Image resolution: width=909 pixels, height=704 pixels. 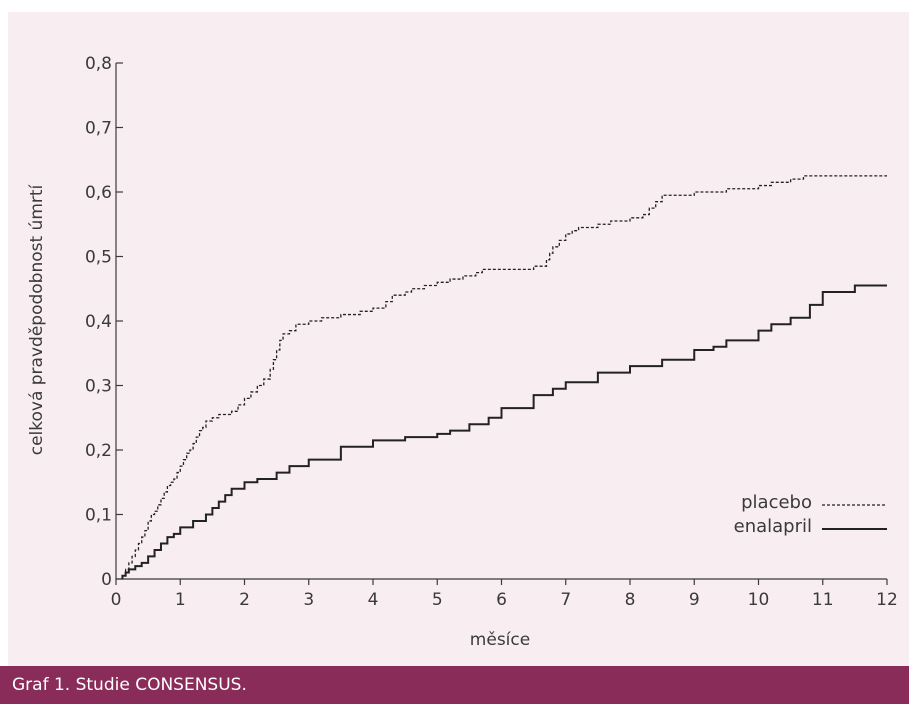 What do you see at coordinates (98, 322) in the screenshot?
I see `y-tick-label: 0,4` at bounding box center [98, 322].